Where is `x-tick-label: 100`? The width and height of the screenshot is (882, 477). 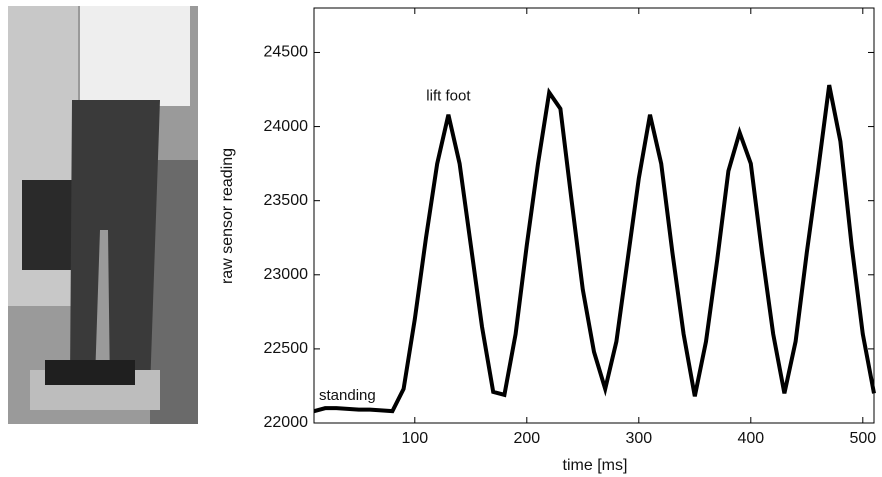 x-tick-label: 100 is located at coordinates (414, 438).